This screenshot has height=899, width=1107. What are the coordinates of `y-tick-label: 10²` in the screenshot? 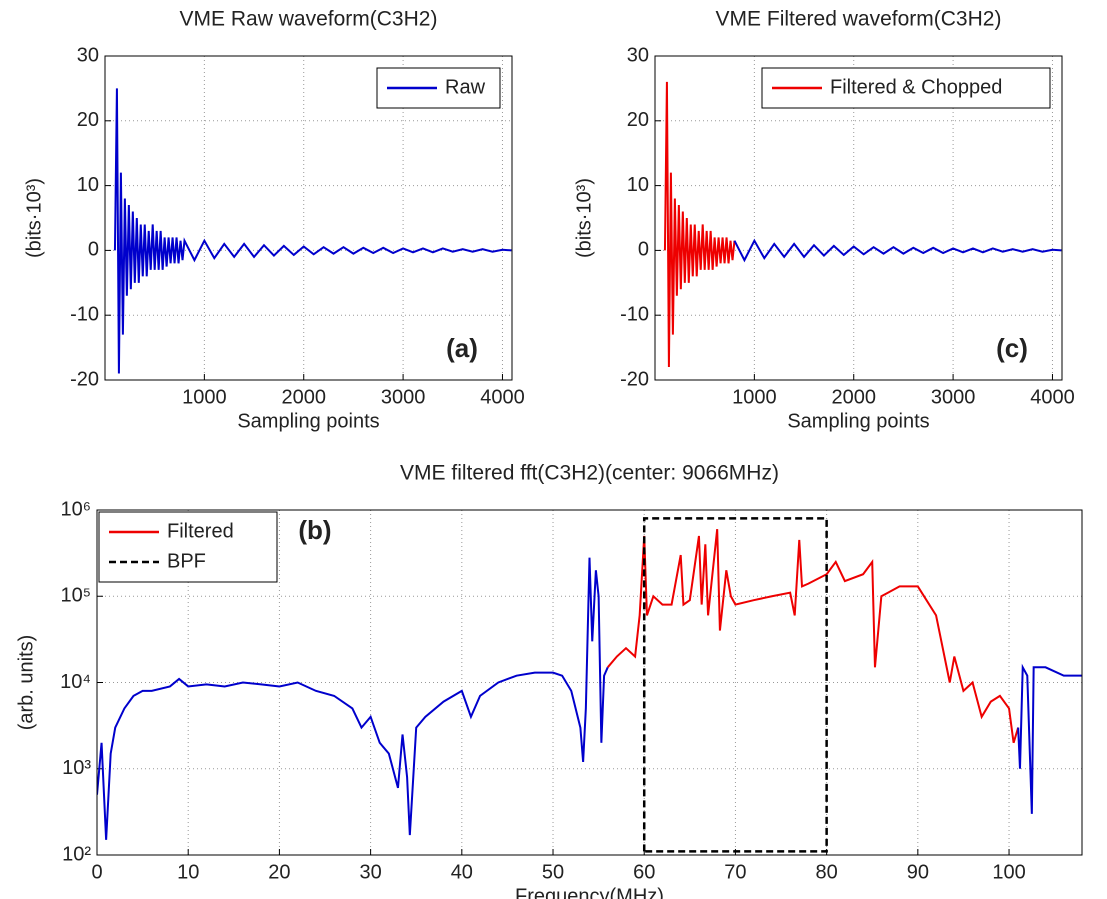 It's located at (76, 854).